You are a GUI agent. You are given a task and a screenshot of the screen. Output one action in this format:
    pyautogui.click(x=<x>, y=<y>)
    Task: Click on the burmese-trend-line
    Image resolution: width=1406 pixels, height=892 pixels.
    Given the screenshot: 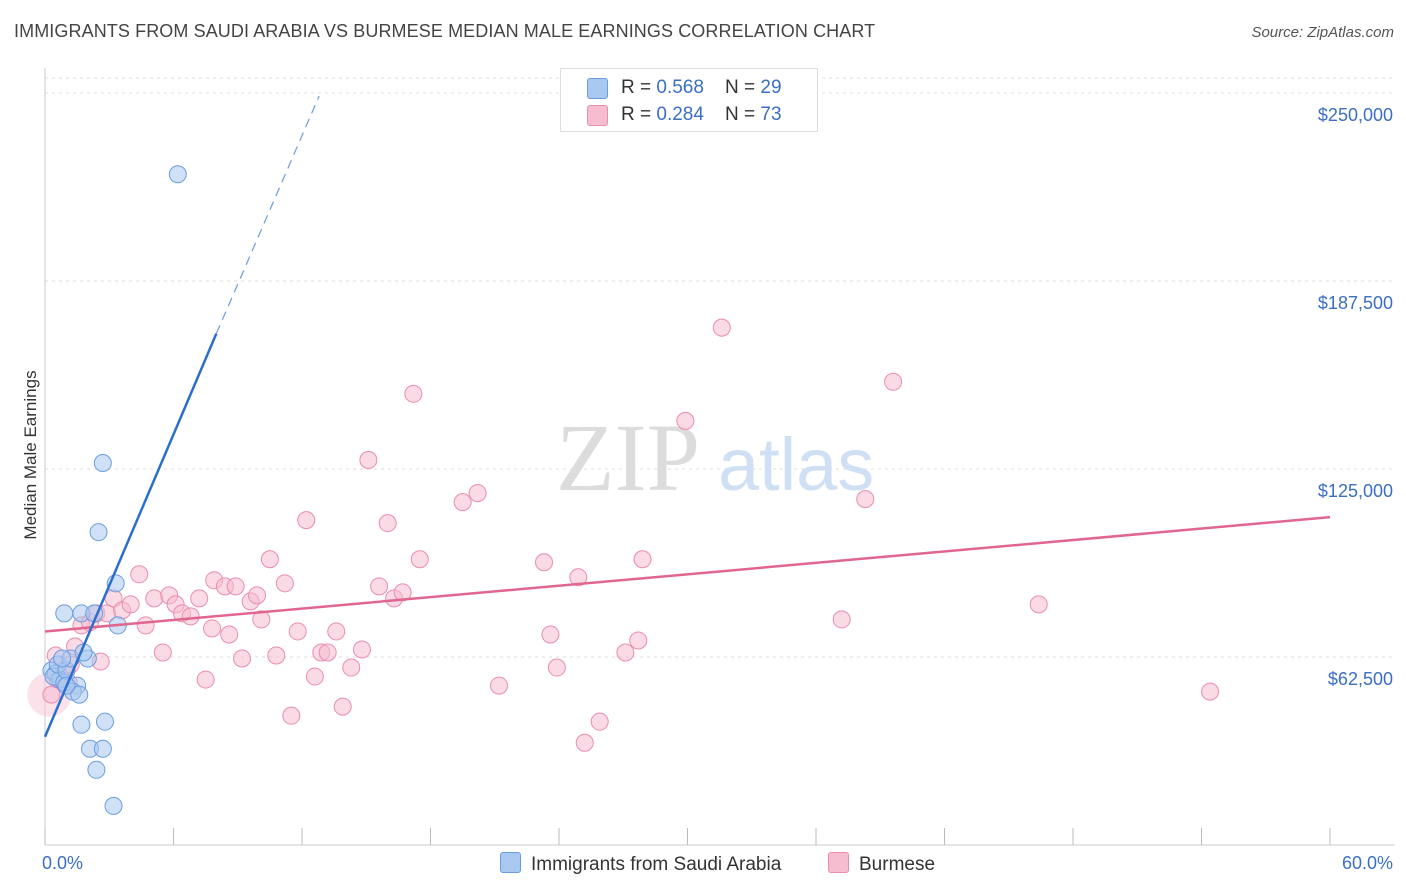 What is the action you would take?
    pyautogui.click(x=687, y=574)
    